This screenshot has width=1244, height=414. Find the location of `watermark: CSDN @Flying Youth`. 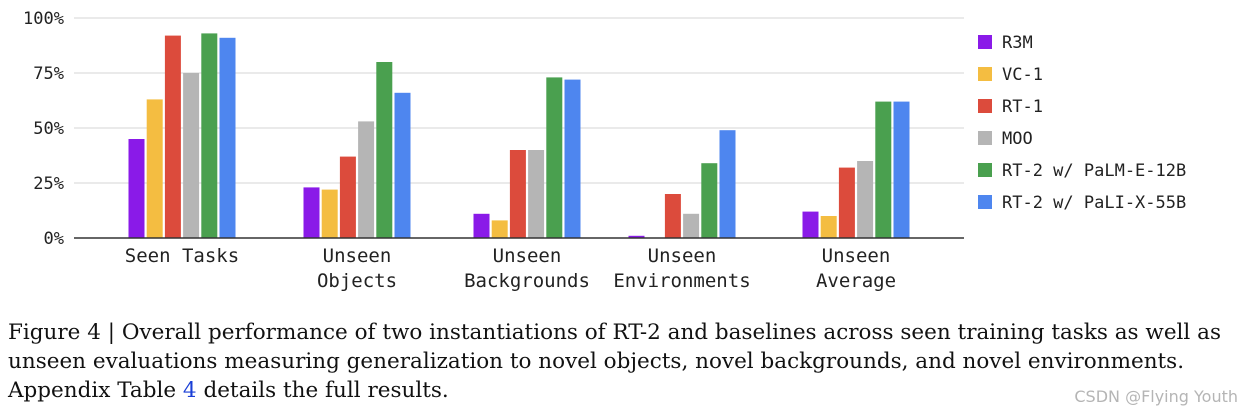

watermark: CSDN @Flying Youth is located at coordinates (1156, 396).